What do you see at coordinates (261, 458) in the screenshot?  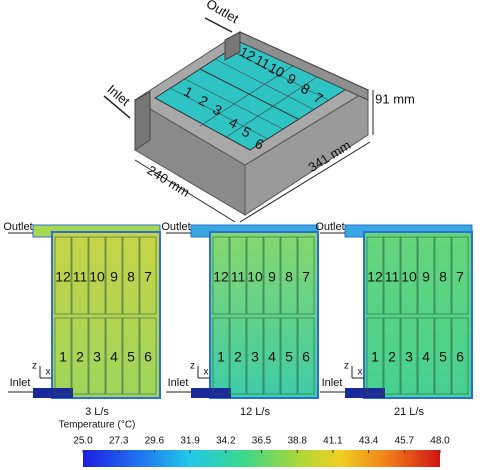 I see `colorbar` at bounding box center [261, 458].